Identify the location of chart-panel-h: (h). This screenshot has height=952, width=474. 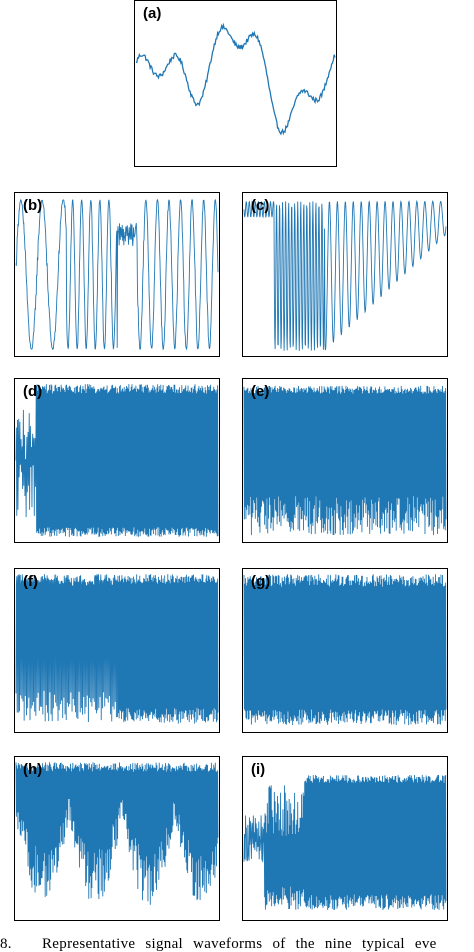
(117, 838).